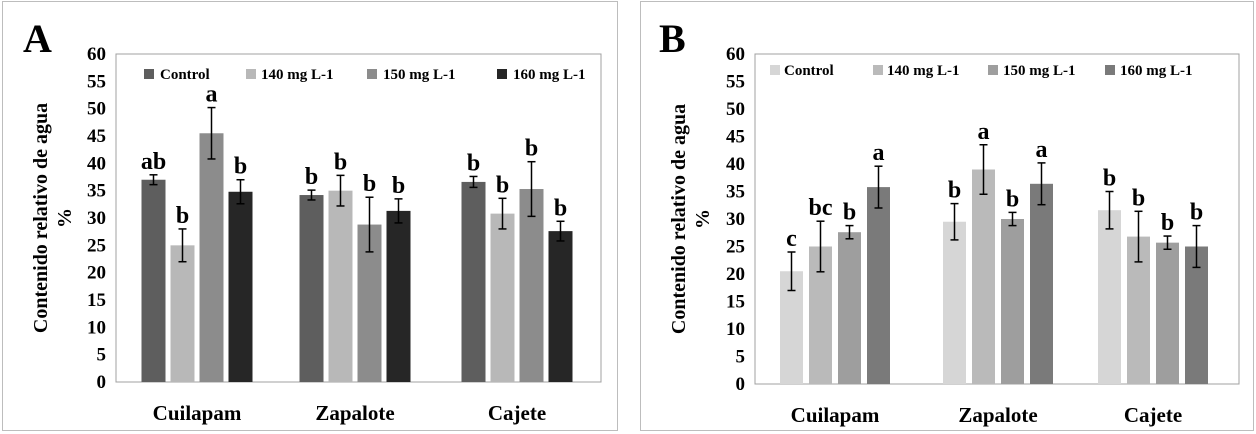 The image size is (1256, 434). Describe the element at coordinates (153, 162) in the screenshot. I see `significance-letter: ab` at that location.